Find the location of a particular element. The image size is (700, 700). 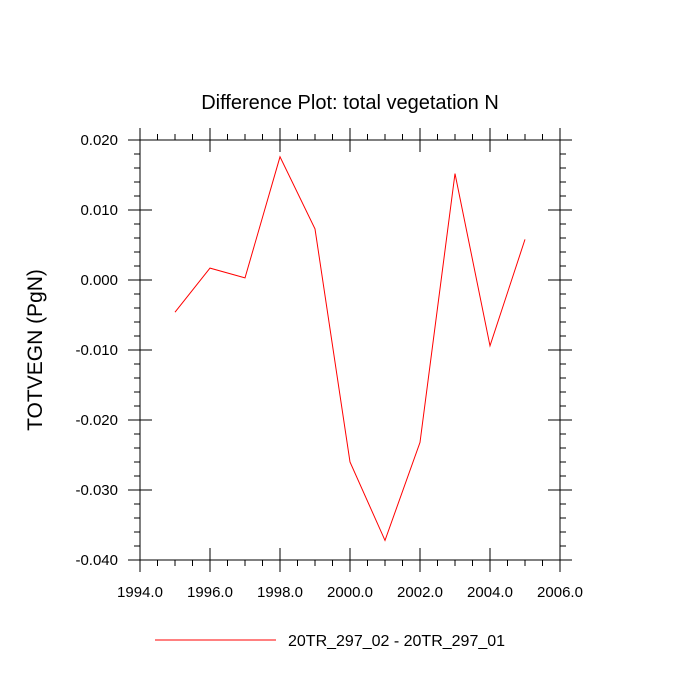

x-tick-label: 1998.0 is located at coordinates (280, 592).